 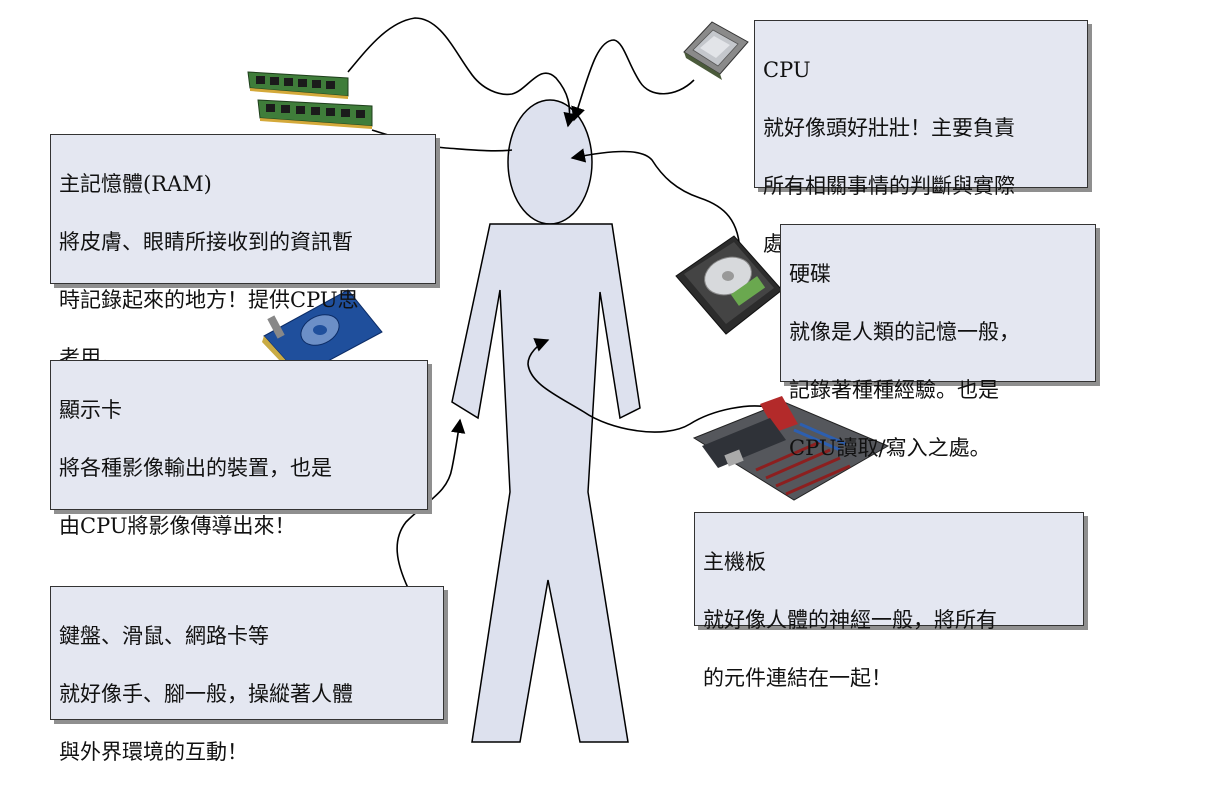 I want to click on ram-module-icon, so click(x=310, y=100).